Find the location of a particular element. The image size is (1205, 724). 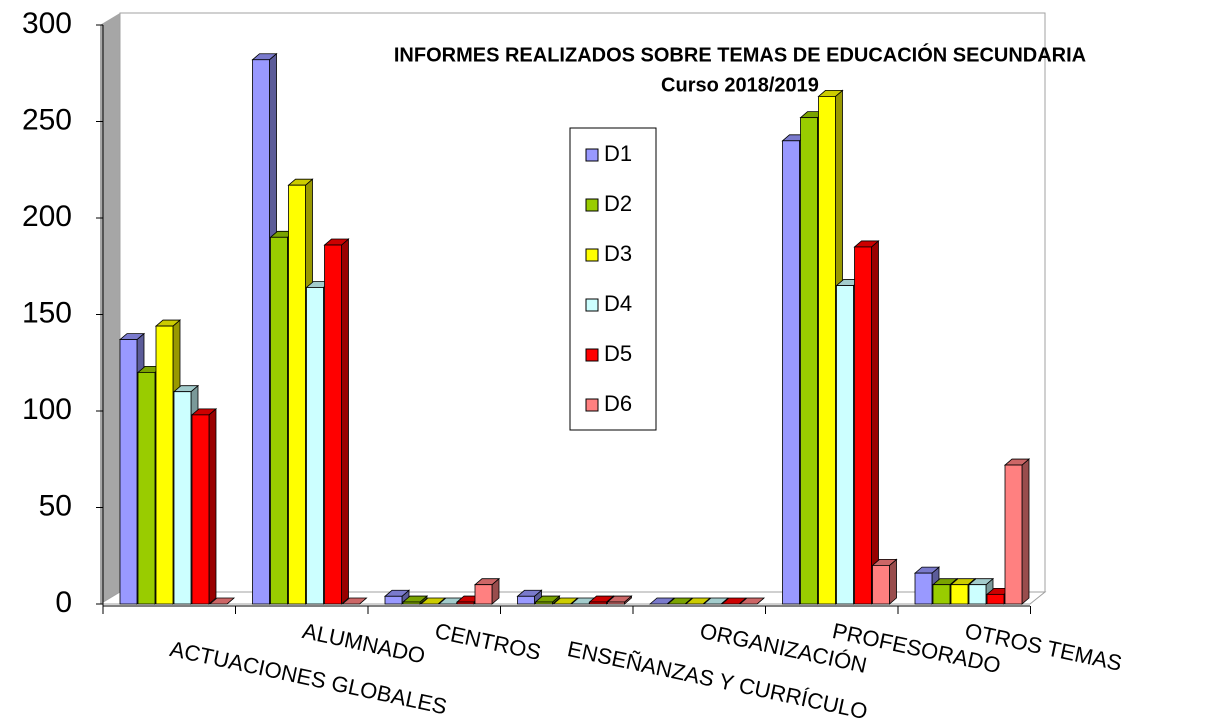

legend-label: D1 is located at coordinates (618, 153).